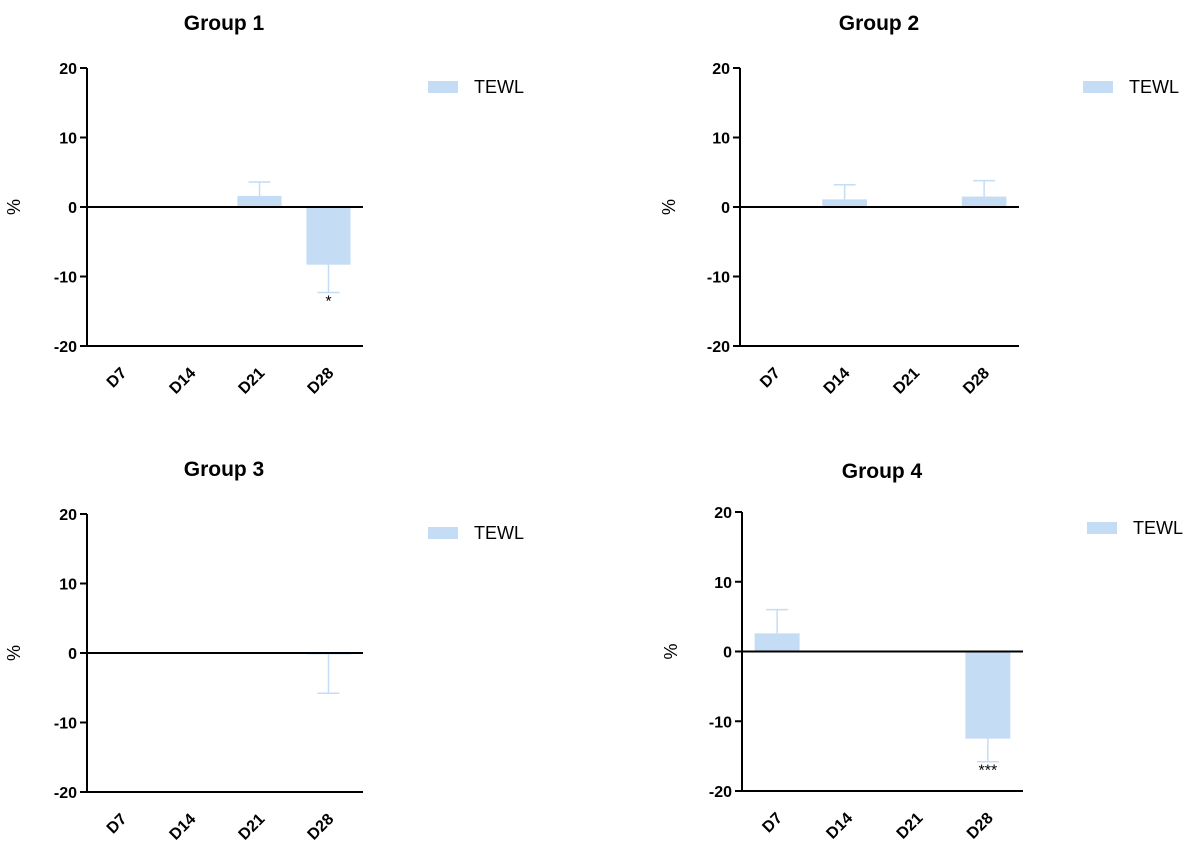  I want to click on bar-D21, so click(259, 201).